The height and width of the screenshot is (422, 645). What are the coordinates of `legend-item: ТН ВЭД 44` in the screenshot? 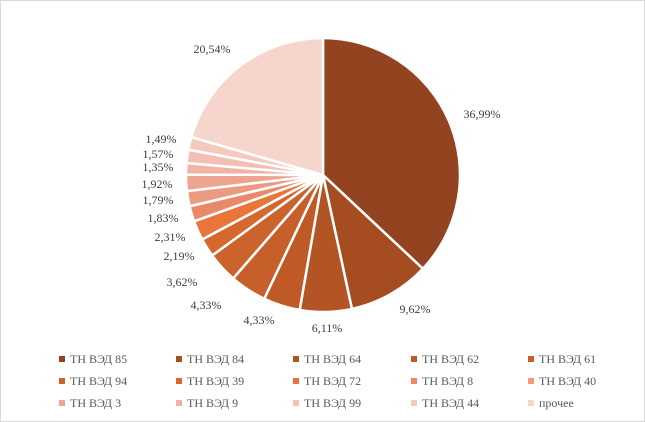 It's located at (445, 403).